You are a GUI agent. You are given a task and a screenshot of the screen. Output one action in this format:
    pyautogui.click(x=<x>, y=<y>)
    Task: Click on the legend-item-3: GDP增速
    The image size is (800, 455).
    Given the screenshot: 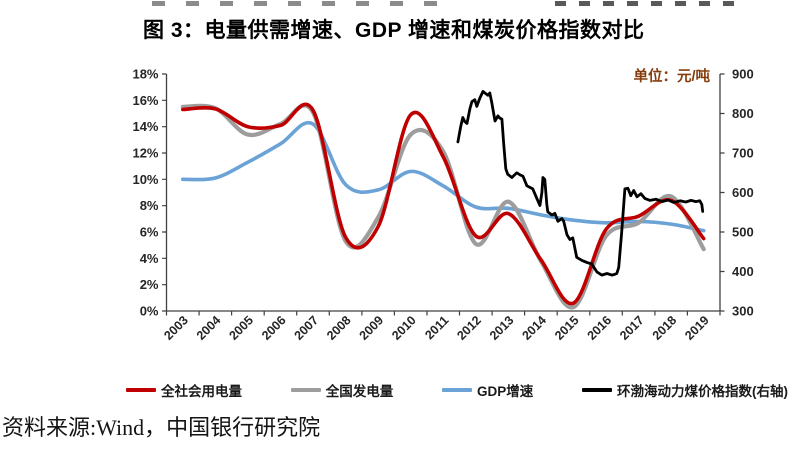 What is the action you would take?
    pyautogui.click(x=487, y=390)
    